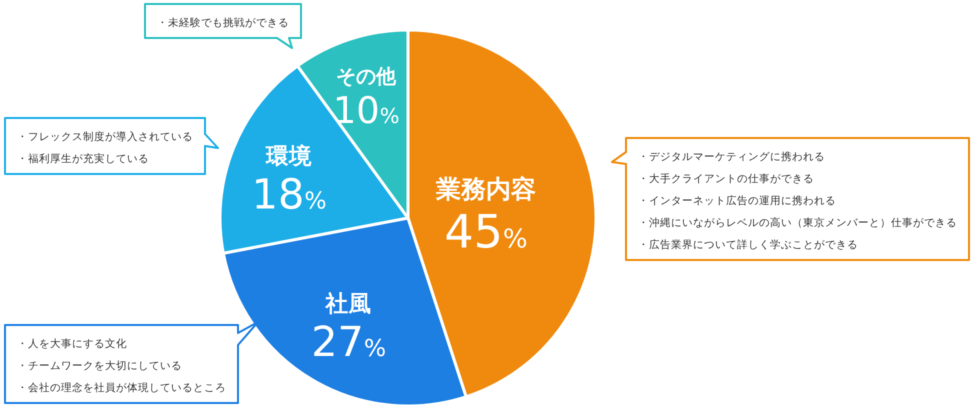 The width and height of the screenshot is (972, 406). What do you see at coordinates (348, 304) in the screenshot?
I see `slice-label: 社風` at bounding box center [348, 304].